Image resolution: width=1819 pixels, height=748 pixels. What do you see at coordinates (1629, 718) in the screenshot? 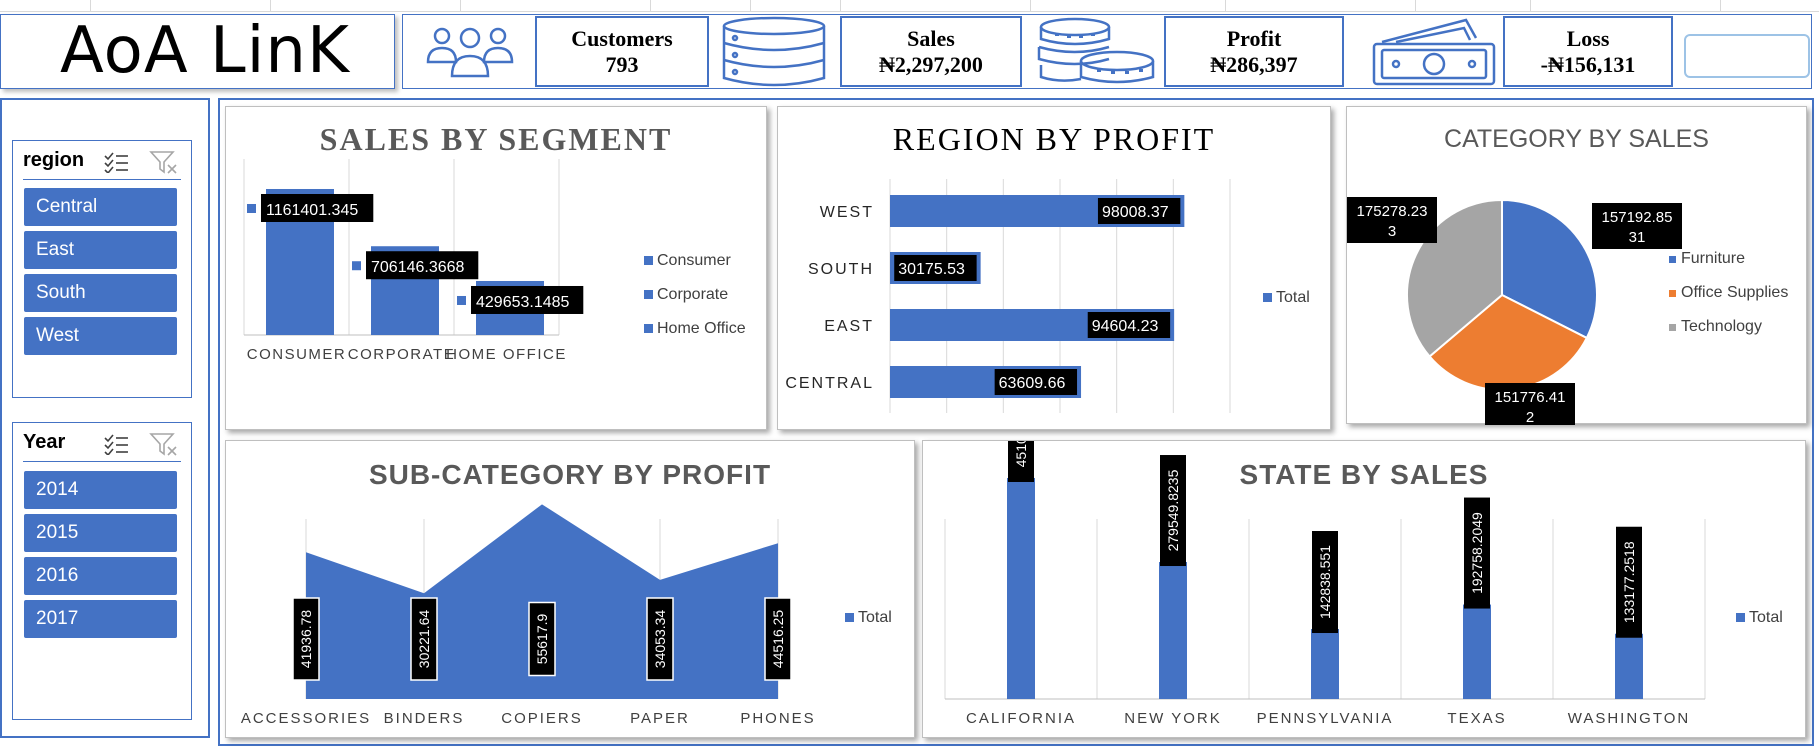
I see `tick-label: WASHINGTON` at bounding box center [1629, 718].